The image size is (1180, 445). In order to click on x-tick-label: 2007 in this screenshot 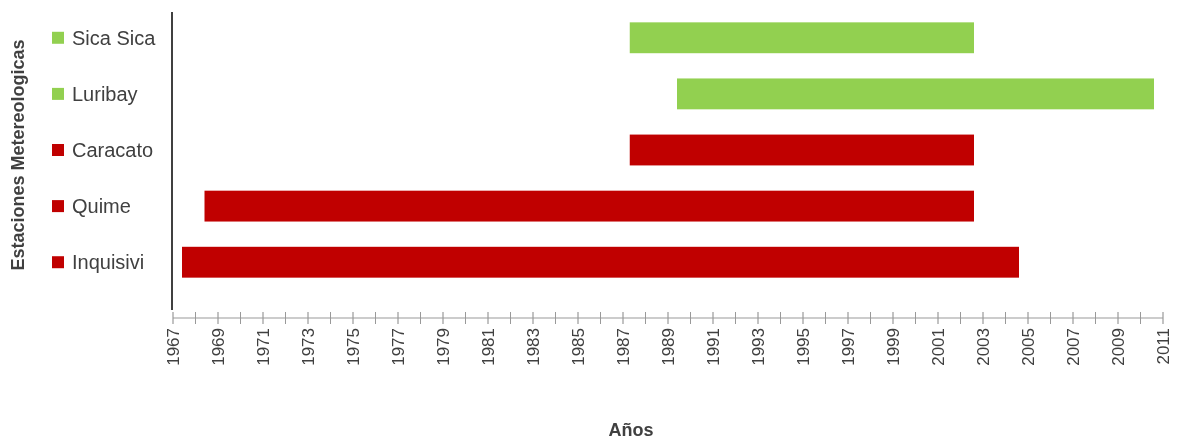, I will do `click(1073, 347)`.